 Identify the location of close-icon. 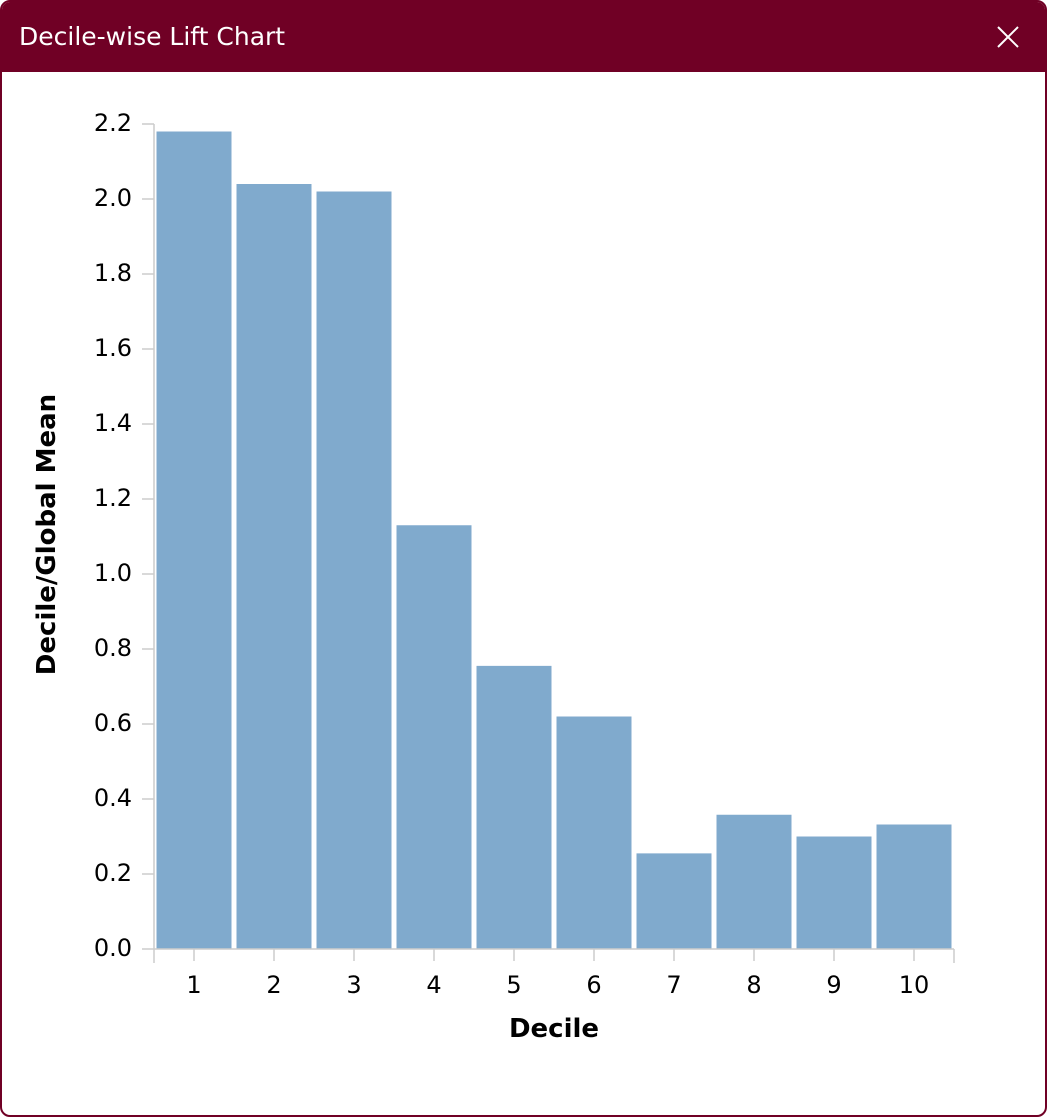
(1008, 37).